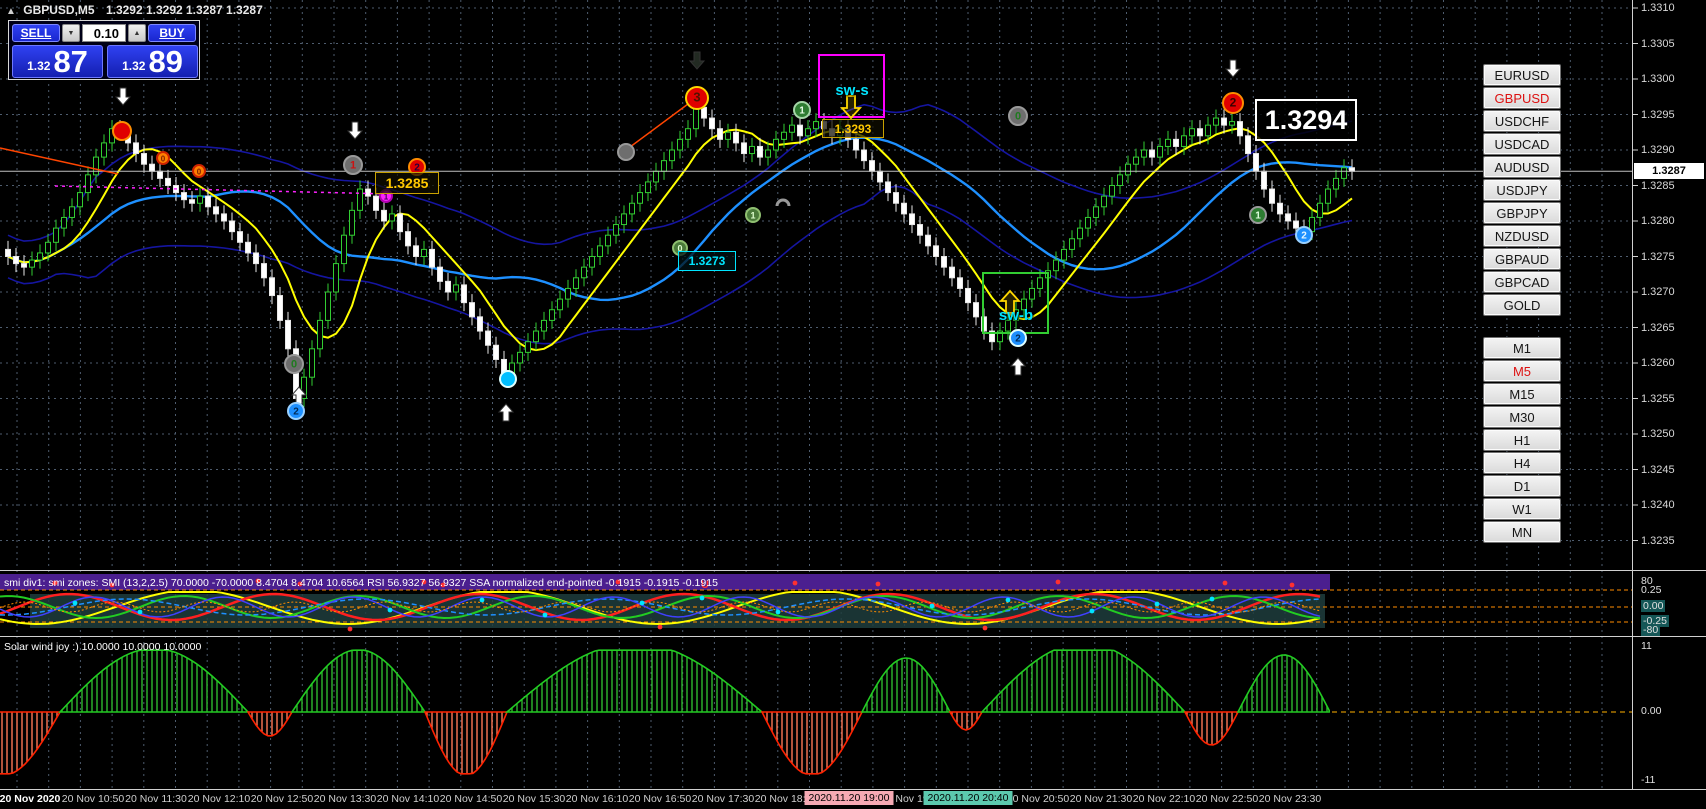 Image resolution: width=1706 pixels, height=809 pixels. What do you see at coordinates (71, 33) in the screenshot?
I see `volume-decrease-button: ▼` at bounding box center [71, 33].